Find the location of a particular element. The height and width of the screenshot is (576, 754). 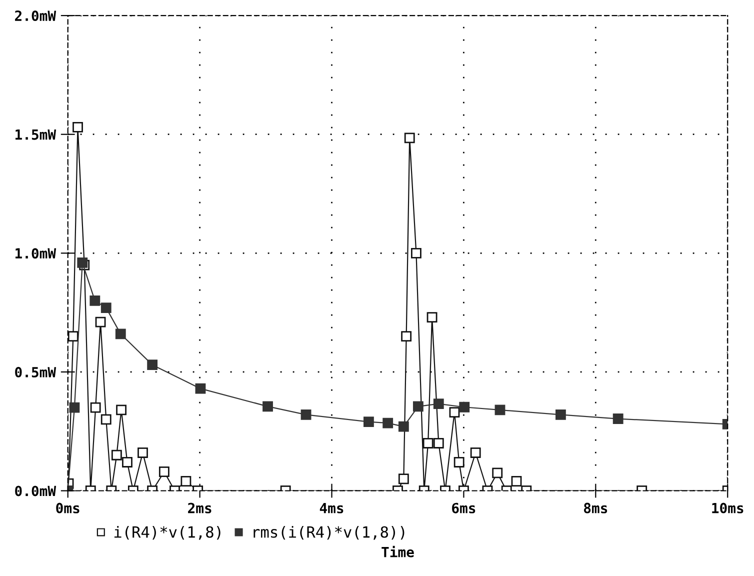

y-tick-label: 1.5mW is located at coordinates (36, 135).